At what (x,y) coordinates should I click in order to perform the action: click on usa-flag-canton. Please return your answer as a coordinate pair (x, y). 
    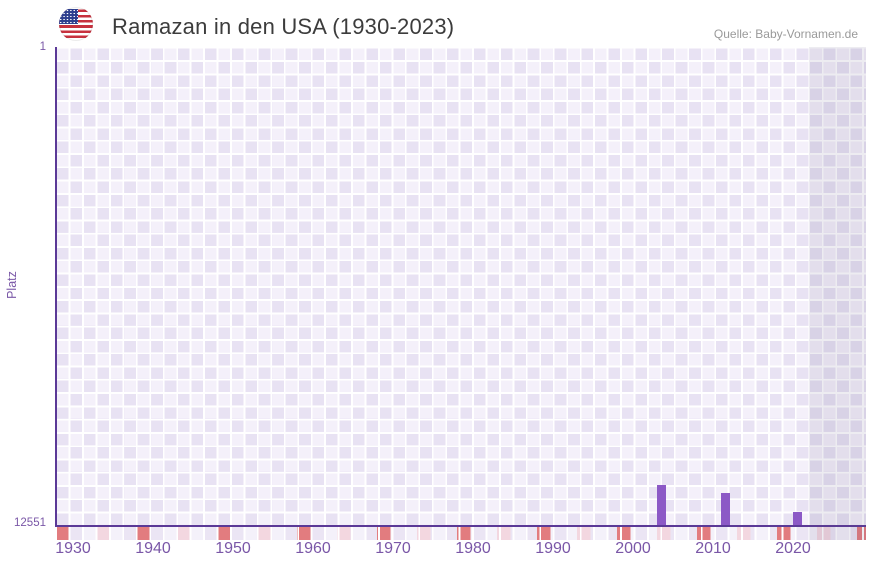
    Looking at the image, I should click on (68, 16).